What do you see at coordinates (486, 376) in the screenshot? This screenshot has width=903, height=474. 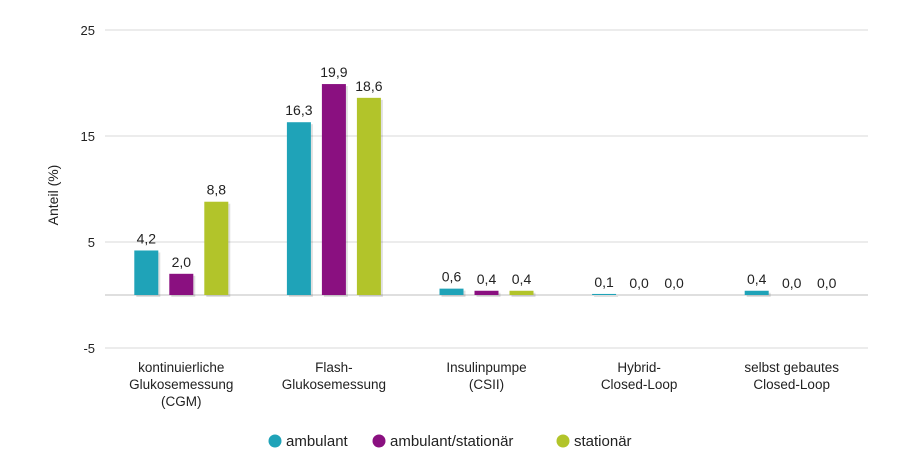 I see `x-category-label: Insulinpumpe (CSII)` at bounding box center [486, 376].